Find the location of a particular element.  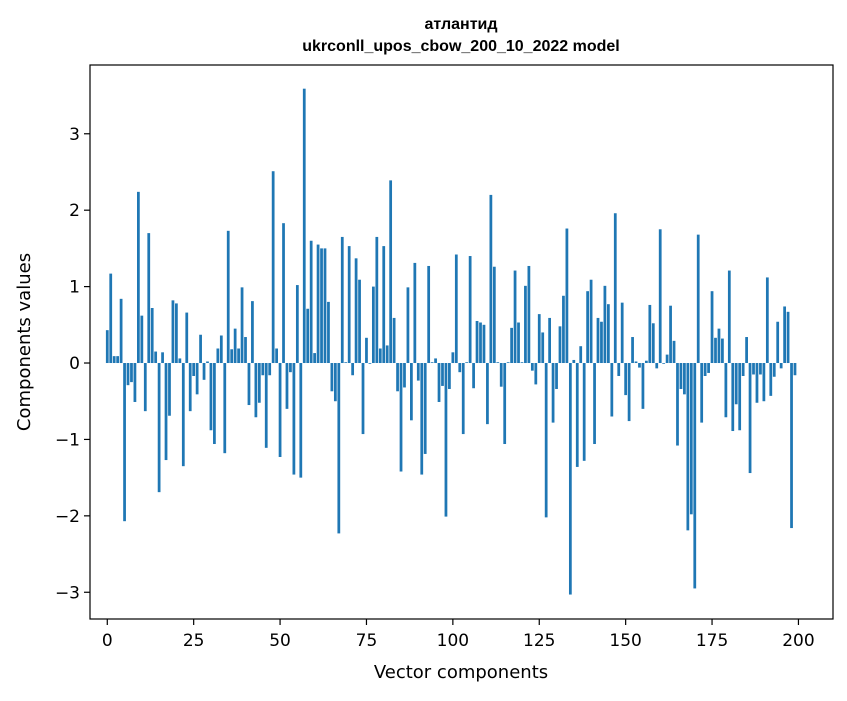

x-tick-label: 50 is located at coordinates (280, 641).